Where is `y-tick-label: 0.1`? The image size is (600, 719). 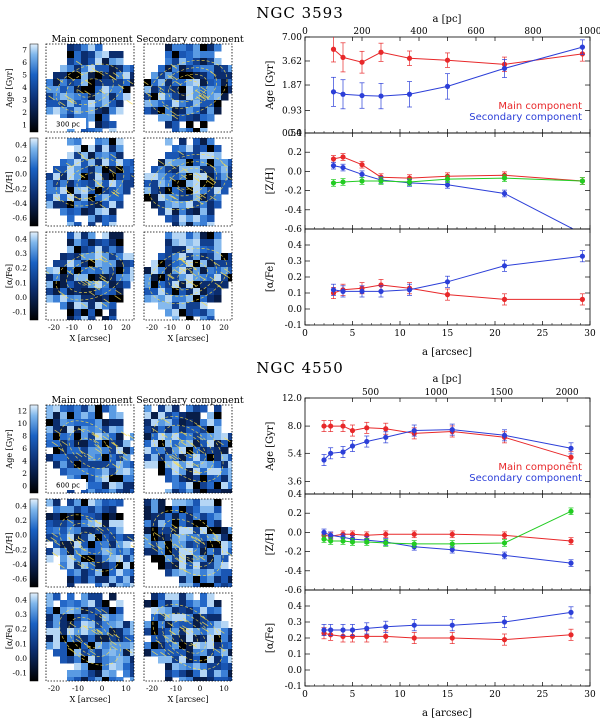 y-tick-label: 0.1 is located at coordinates (295, 294).